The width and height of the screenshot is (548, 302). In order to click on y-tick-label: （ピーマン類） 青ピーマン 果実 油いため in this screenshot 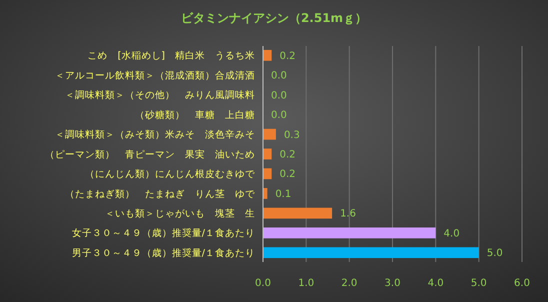, I will do `click(150, 154)`.